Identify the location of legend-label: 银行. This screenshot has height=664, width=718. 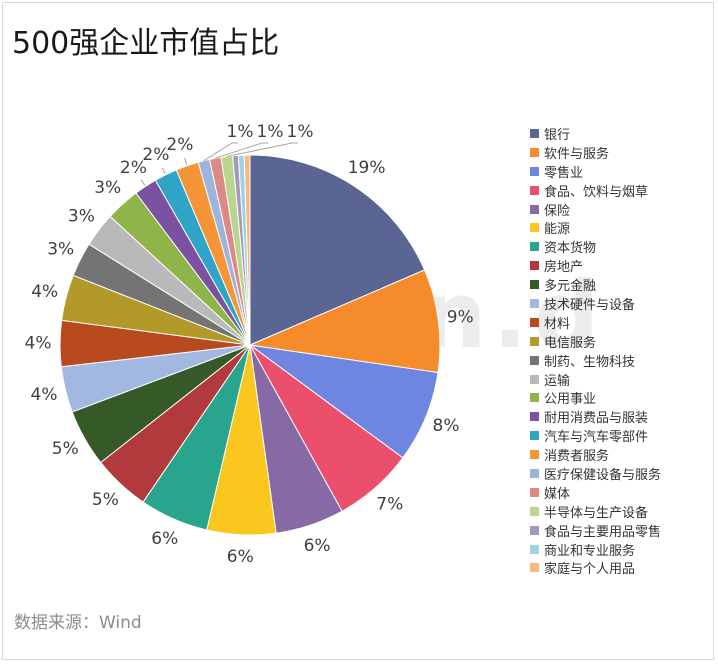
(557, 135).